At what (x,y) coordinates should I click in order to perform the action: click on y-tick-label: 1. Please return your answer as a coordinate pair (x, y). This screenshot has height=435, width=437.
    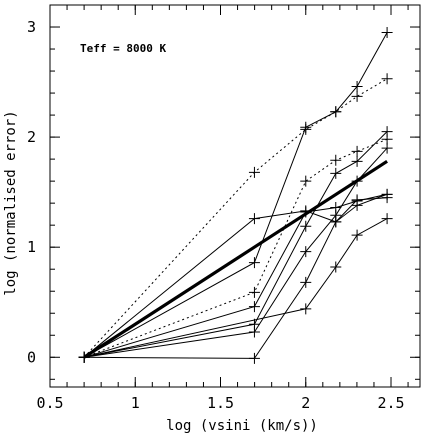
    Looking at the image, I should click on (31, 247).